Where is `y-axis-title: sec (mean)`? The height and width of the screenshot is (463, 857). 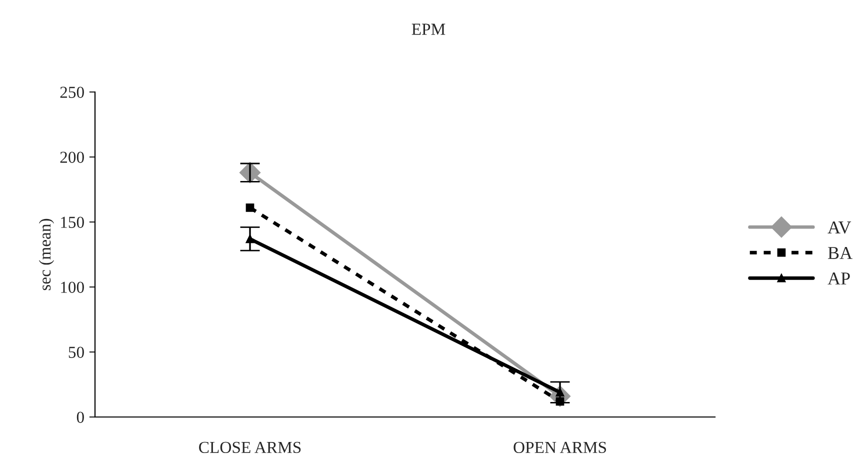
y-axis-title: sec (mean) is located at coordinates (46, 254).